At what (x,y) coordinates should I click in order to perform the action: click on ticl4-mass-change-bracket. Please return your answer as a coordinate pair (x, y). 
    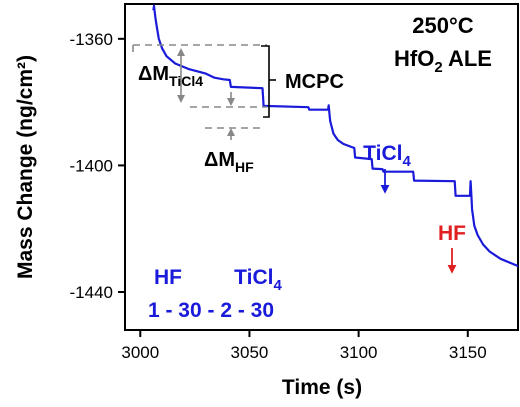
    Looking at the image, I should click on (199, 76).